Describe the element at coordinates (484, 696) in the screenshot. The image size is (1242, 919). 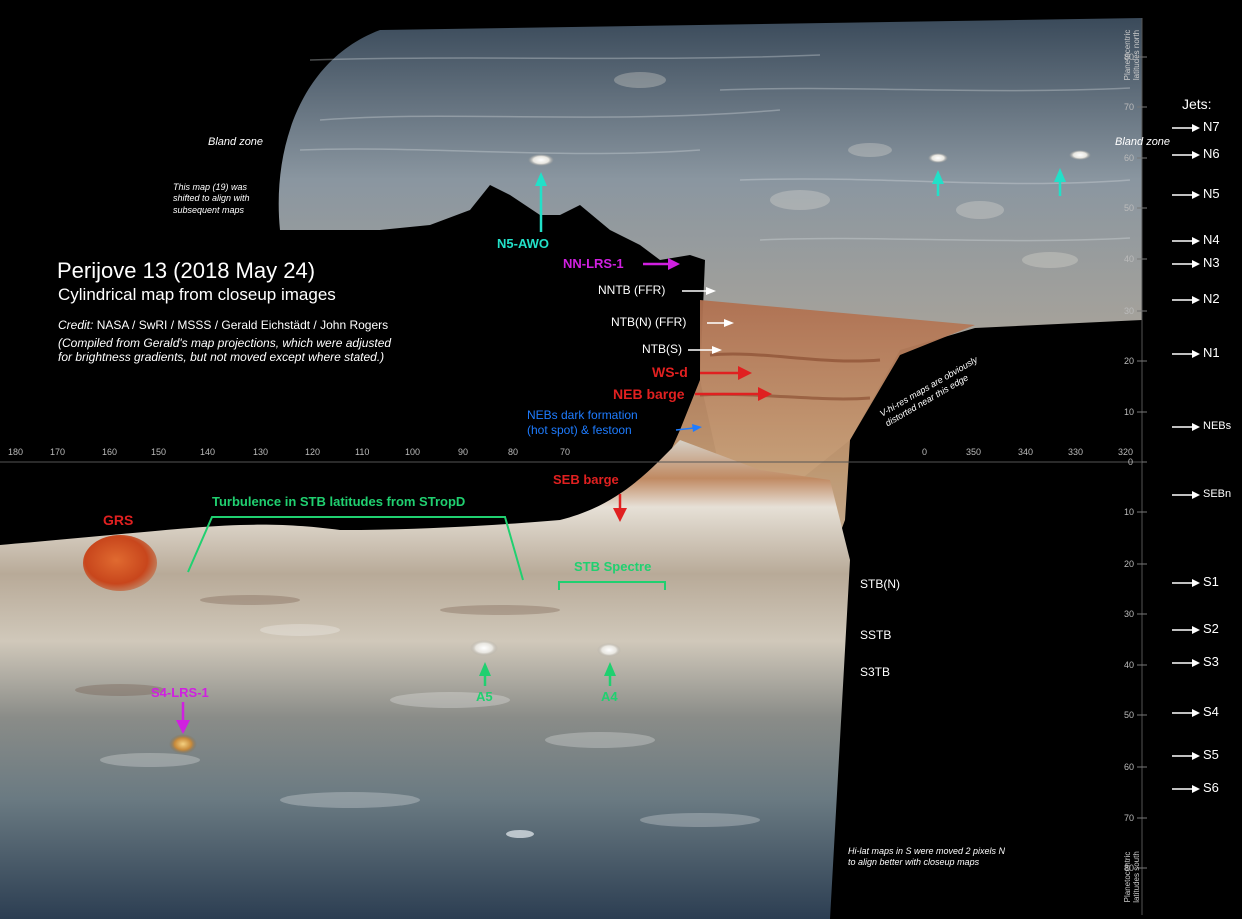
I see `label-a5: A5` at that location.